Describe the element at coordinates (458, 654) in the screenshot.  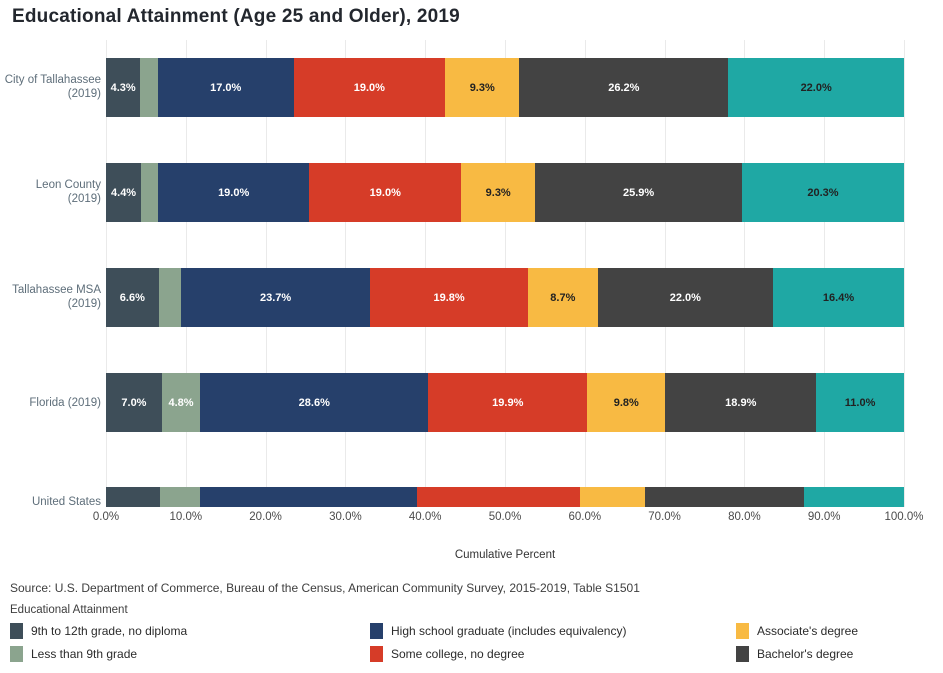
I see `legend-label: Some college, no degree` at that location.